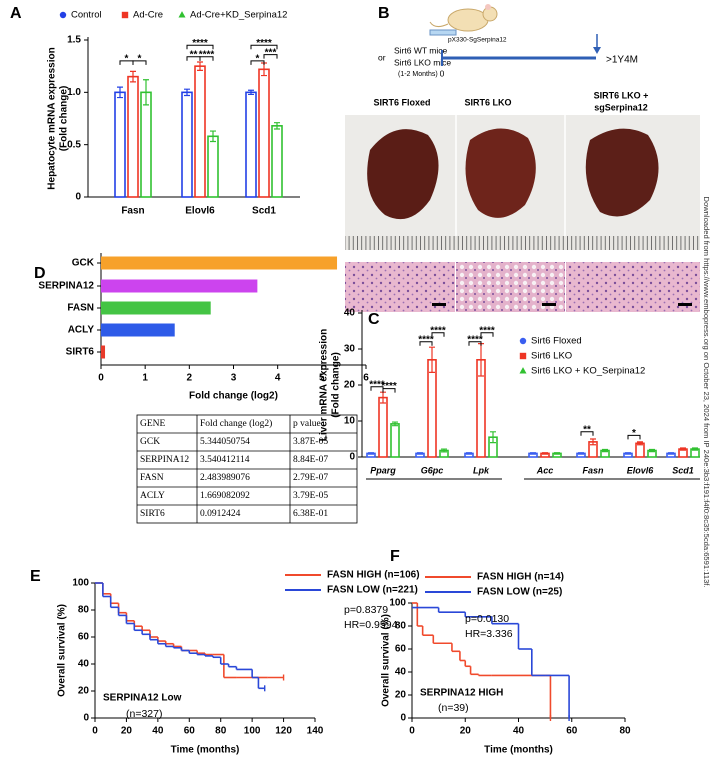 This screenshot has width=719, height=770. What do you see at coordinates (83, 263) in the screenshot?
I see `y-tick-label: GCK` at bounding box center [83, 263].